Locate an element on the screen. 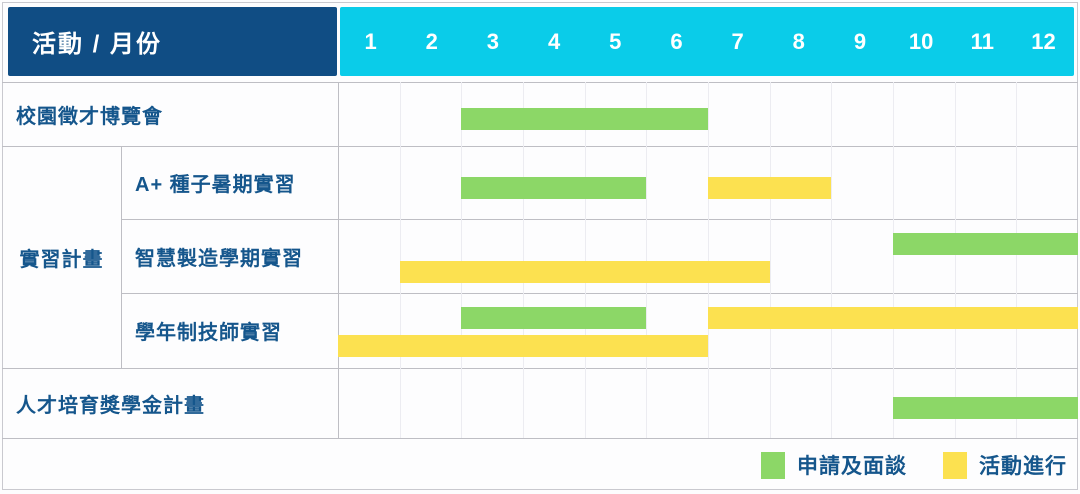 This screenshot has width=1080, height=494. legend-item-apply: 申請及面談 is located at coordinates (834, 465).